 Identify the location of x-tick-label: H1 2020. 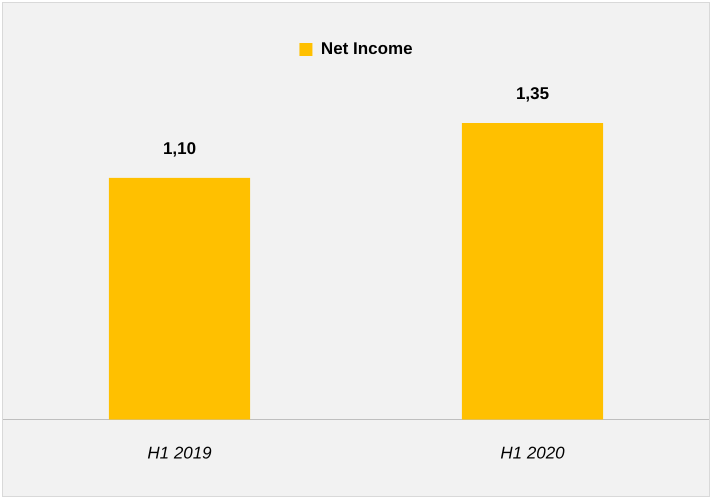
(533, 453).